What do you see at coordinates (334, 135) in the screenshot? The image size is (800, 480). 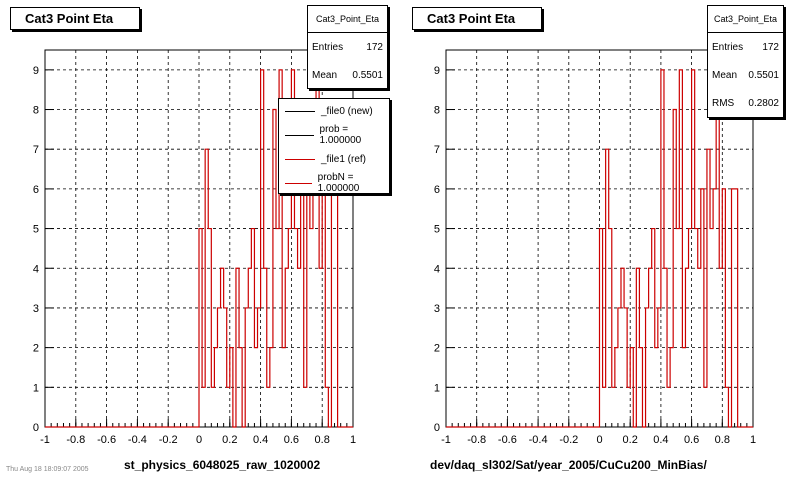 I see `legend-entry-prob: prob = 1.000000` at bounding box center [334, 135].